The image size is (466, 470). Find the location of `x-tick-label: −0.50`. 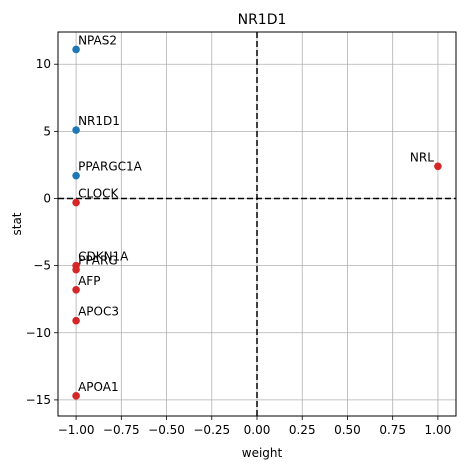

x-tick-label: −0.50 is located at coordinates (166, 430).